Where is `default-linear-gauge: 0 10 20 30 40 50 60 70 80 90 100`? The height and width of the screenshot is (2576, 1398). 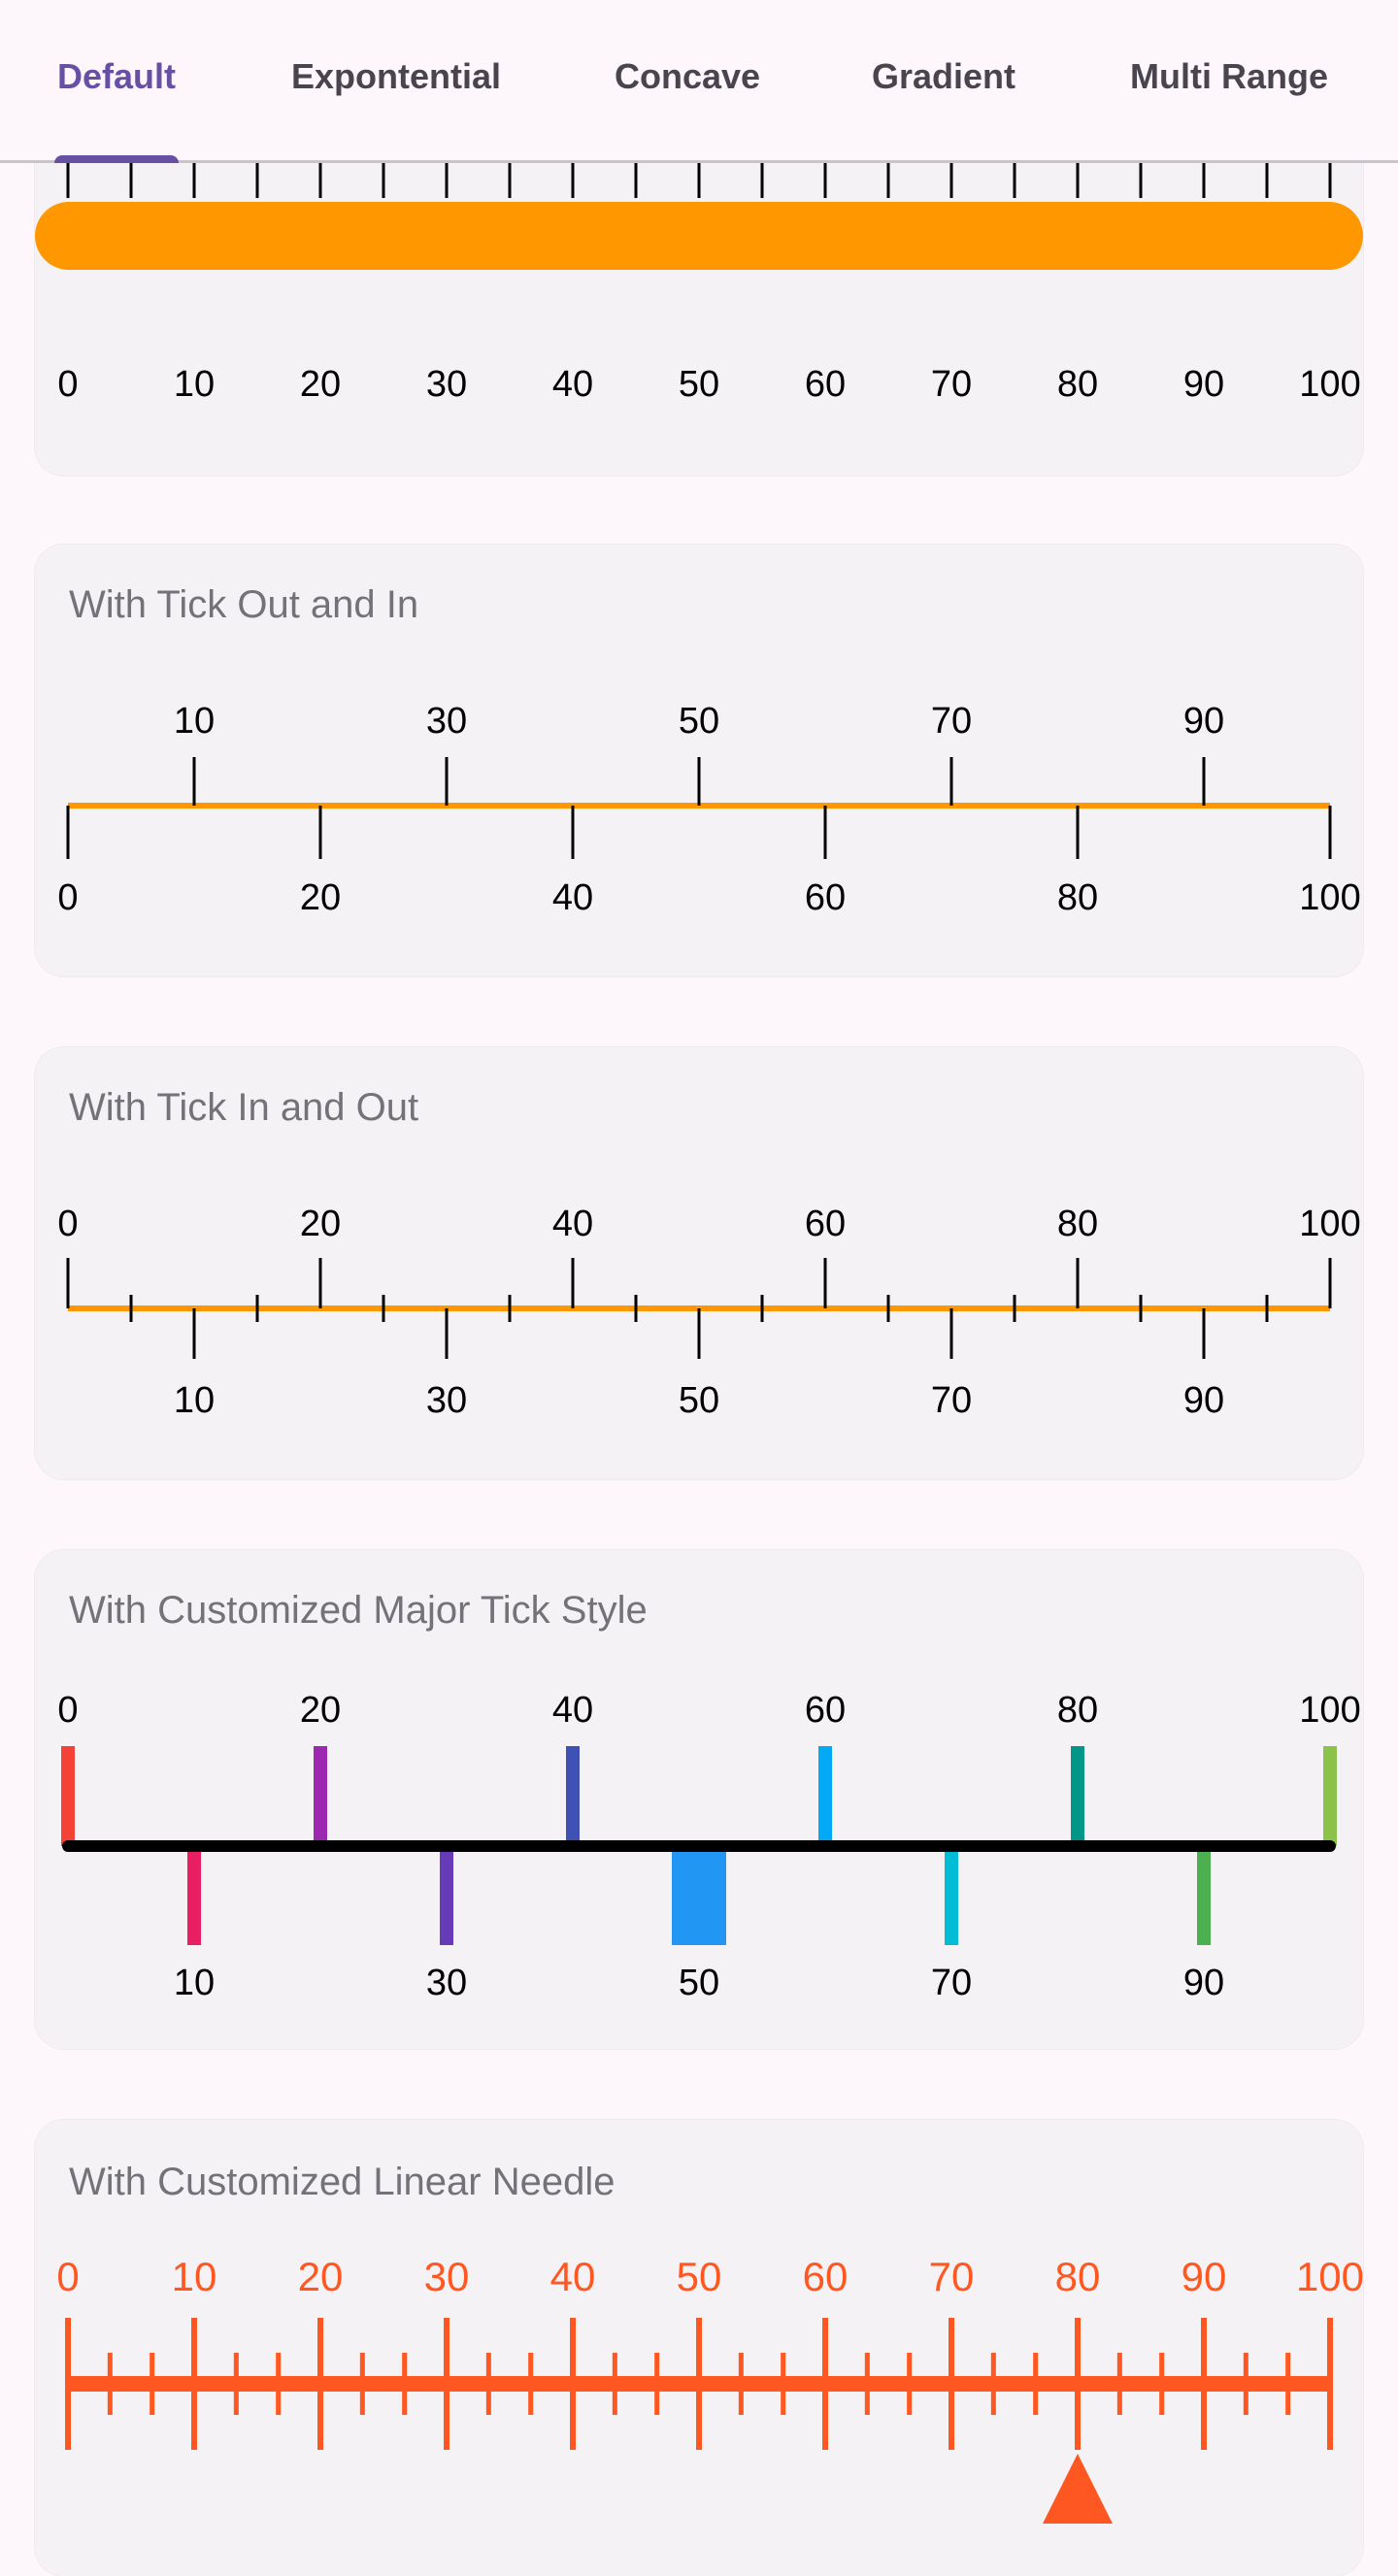 default-linear-gauge: 0 10 20 30 40 50 60 70 80 90 100 is located at coordinates (699, 283).